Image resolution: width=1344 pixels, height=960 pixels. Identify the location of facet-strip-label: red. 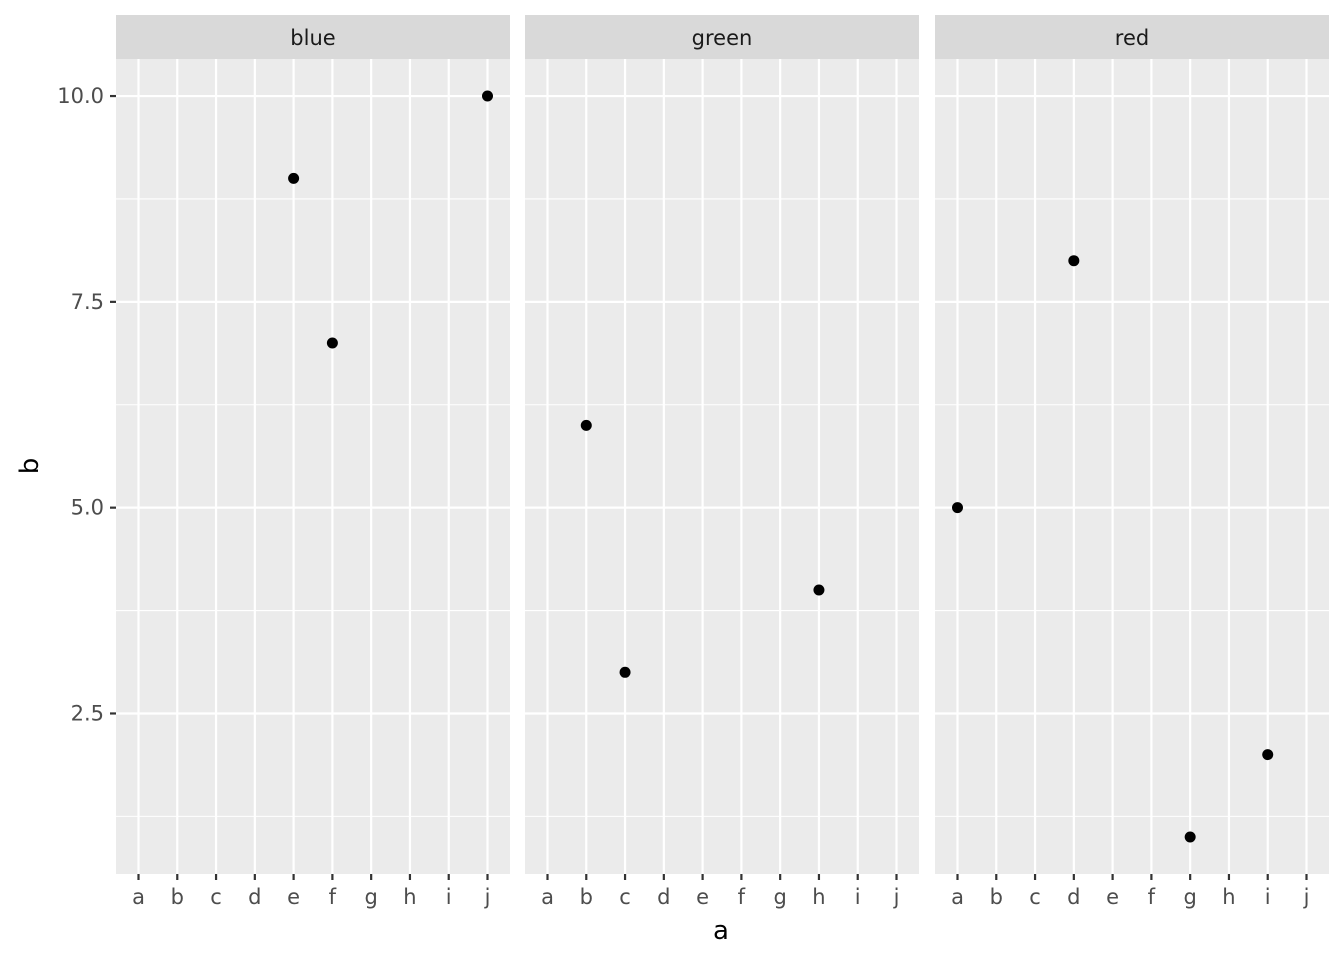
(1132, 38).